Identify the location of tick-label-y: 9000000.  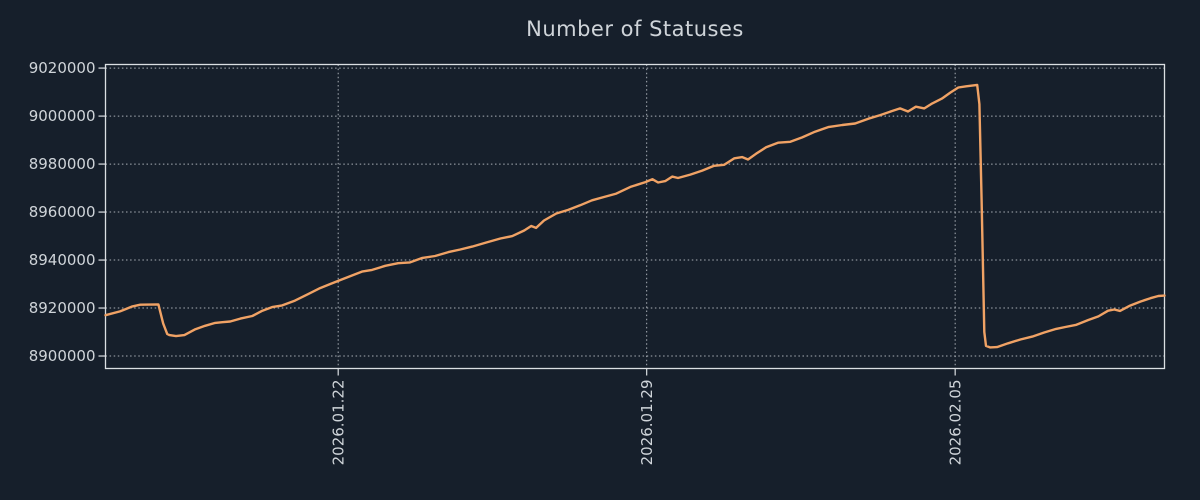
(62, 116).